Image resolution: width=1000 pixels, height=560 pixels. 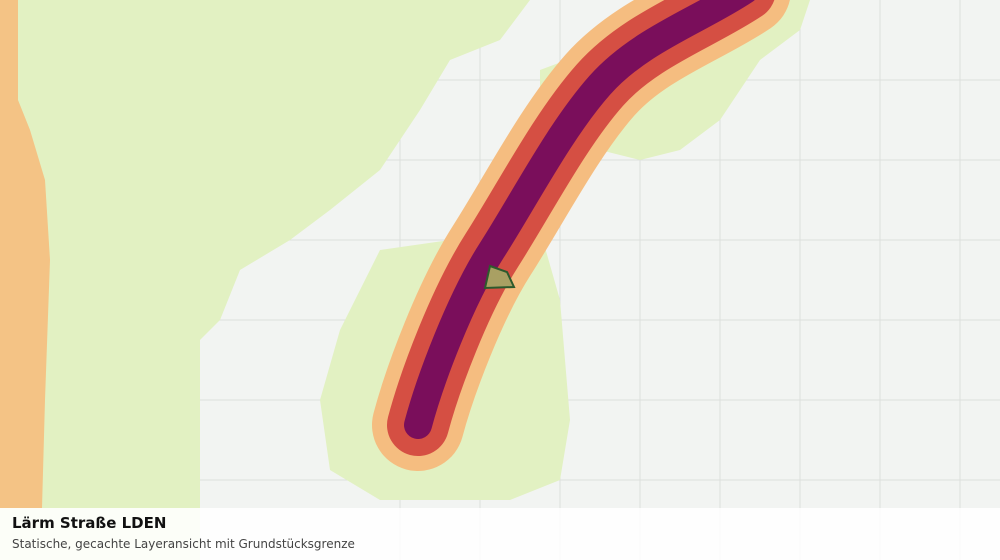 What do you see at coordinates (25, 254) in the screenshot?
I see `noise-zone-edge` at bounding box center [25, 254].